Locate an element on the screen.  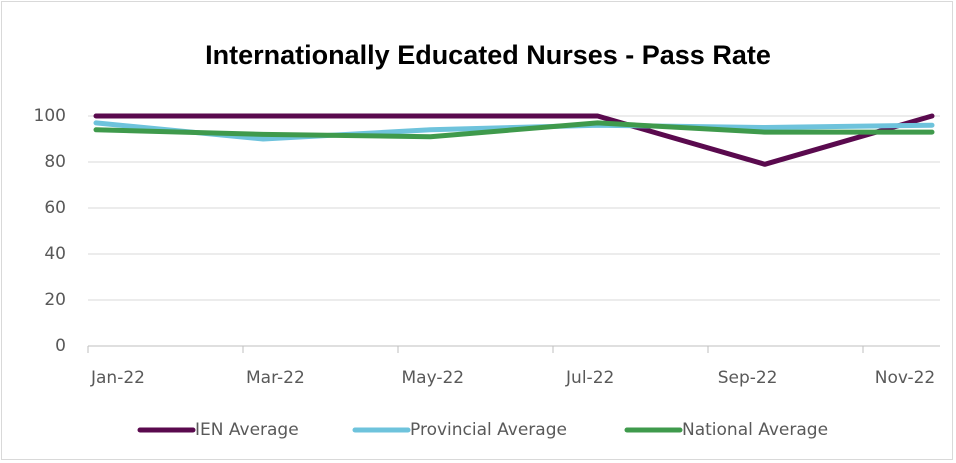
y-tick-label: 20 is located at coordinates (55, 300).